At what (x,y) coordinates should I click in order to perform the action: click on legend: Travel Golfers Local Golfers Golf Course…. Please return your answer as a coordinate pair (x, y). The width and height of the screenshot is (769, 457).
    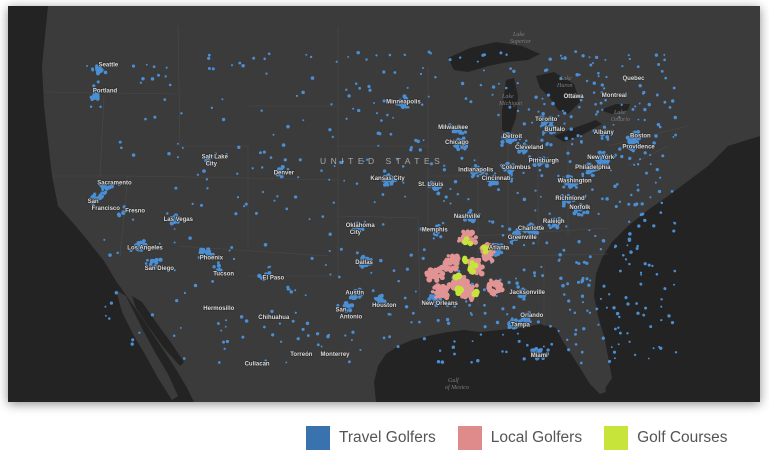
    Looking at the image, I should click on (528, 438).